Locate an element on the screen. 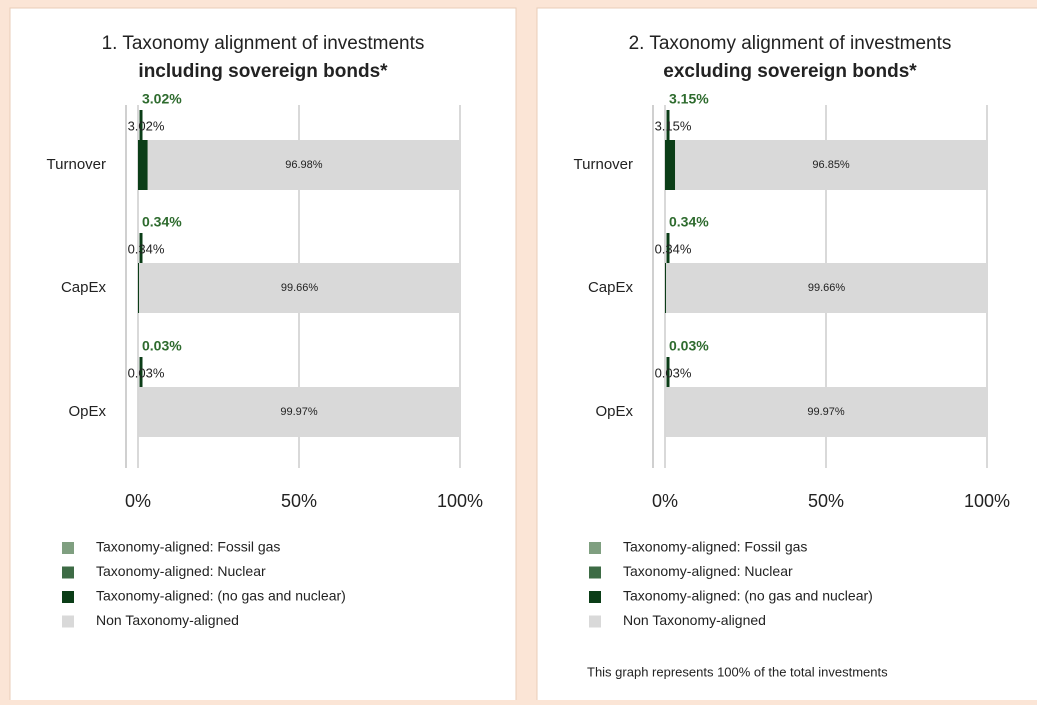  chart-subtitle: excluding sovereign bonds* is located at coordinates (790, 71).